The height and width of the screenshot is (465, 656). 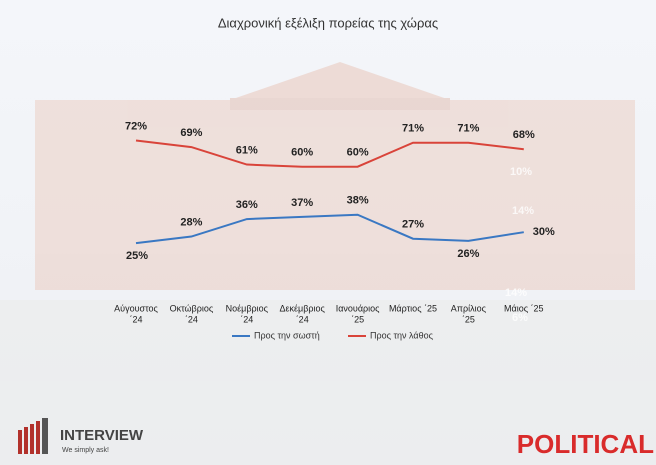 I want to click on data-label: 68%, so click(x=524, y=135).